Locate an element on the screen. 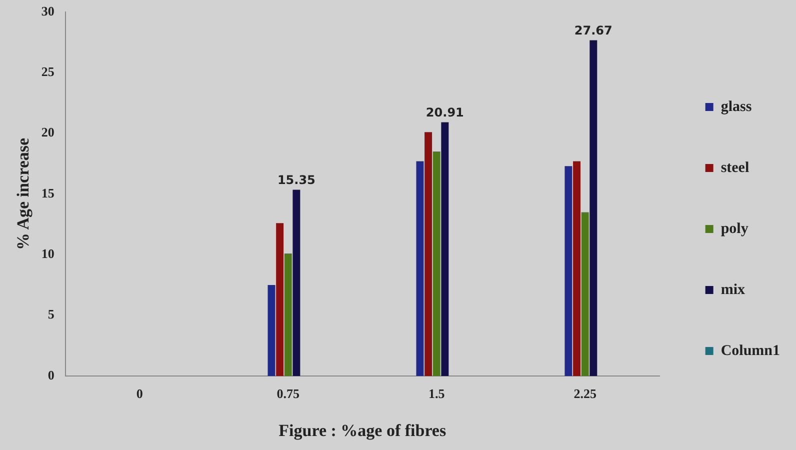 Image resolution: width=796 pixels, height=450 pixels. y-tick-label: 10 is located at coordinates (47, 254).